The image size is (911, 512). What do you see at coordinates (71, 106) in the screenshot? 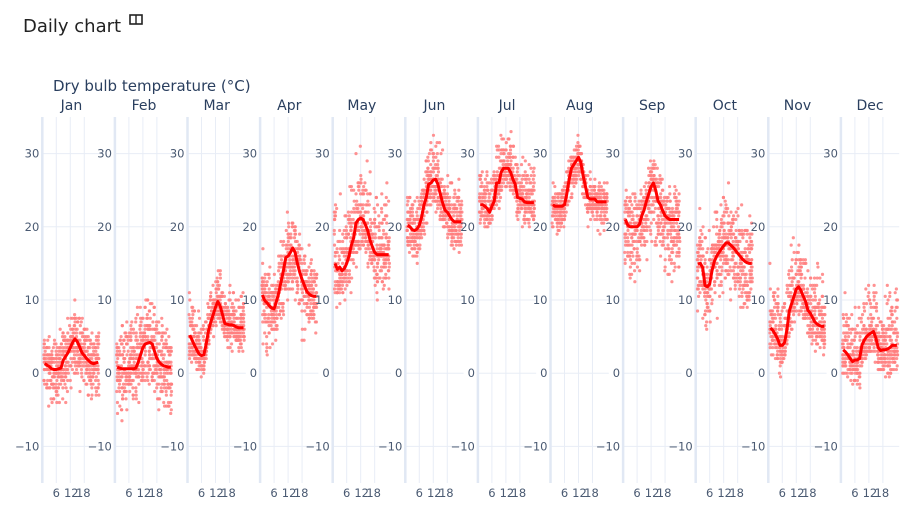
I see `month-label: Jan` at bounding box center [71, 106].